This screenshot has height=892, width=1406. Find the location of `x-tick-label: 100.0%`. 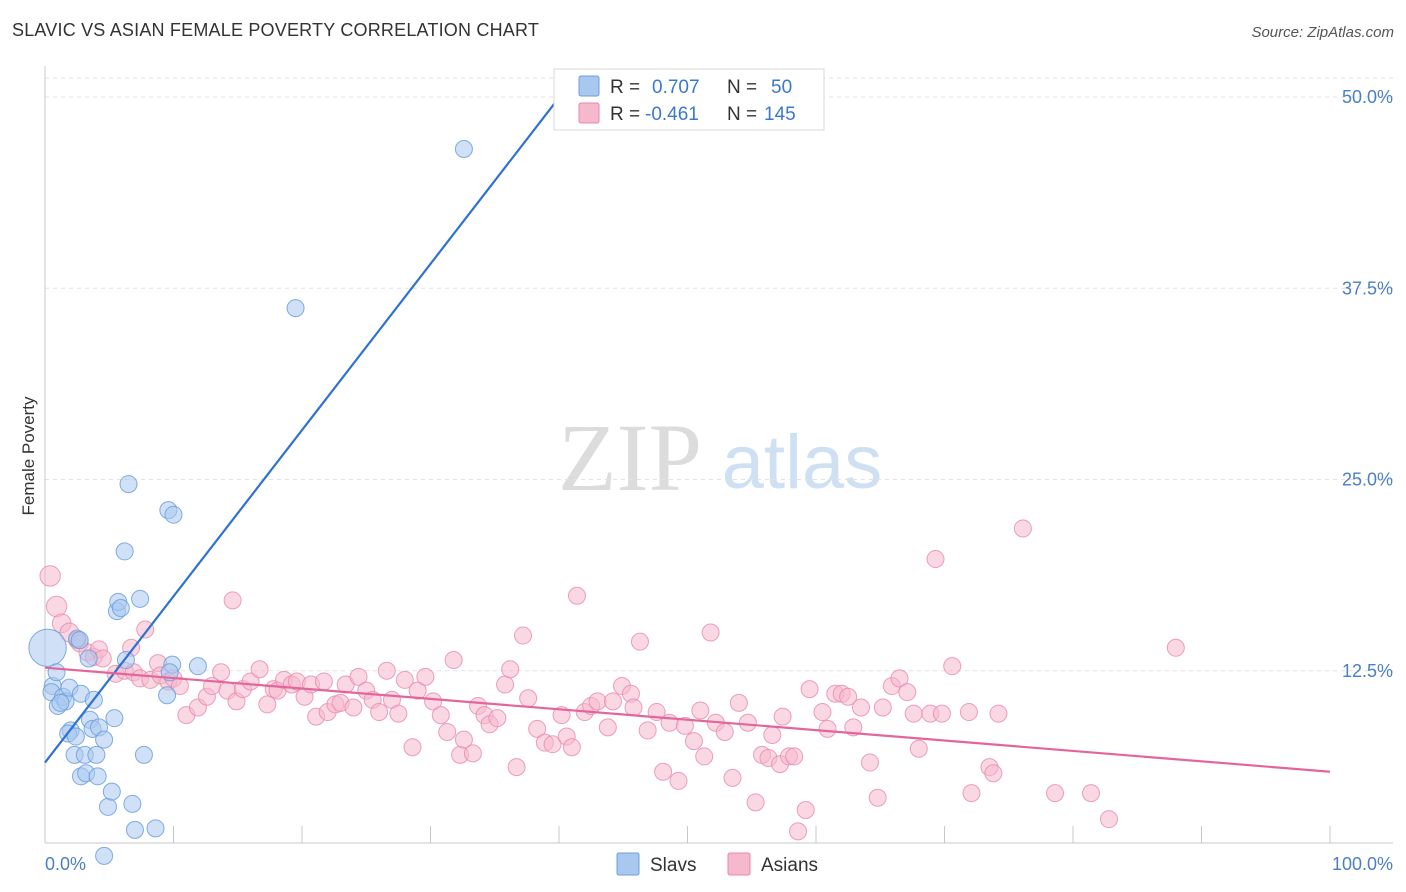

x-tick-label: 100.0% is located at coordinates (1362, 864).